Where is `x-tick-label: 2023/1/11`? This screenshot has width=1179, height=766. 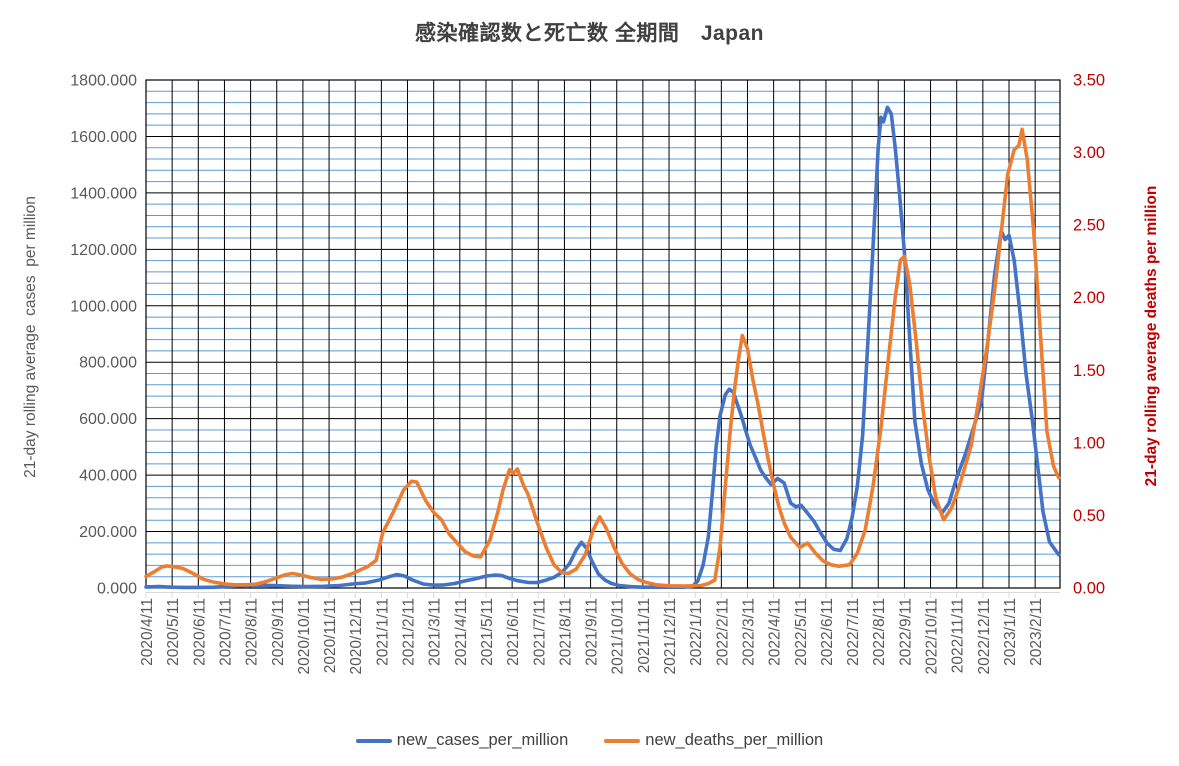 x-tick-label: 2023/1/11 is located at coordinates (1010, 632).